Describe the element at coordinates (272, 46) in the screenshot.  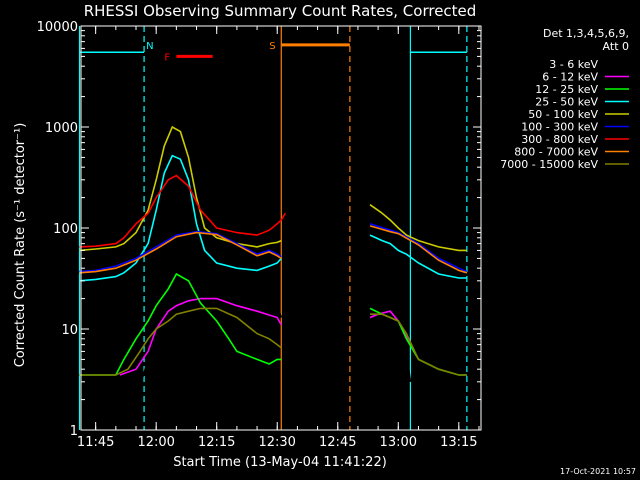
I see `saa-label: S` at that location.